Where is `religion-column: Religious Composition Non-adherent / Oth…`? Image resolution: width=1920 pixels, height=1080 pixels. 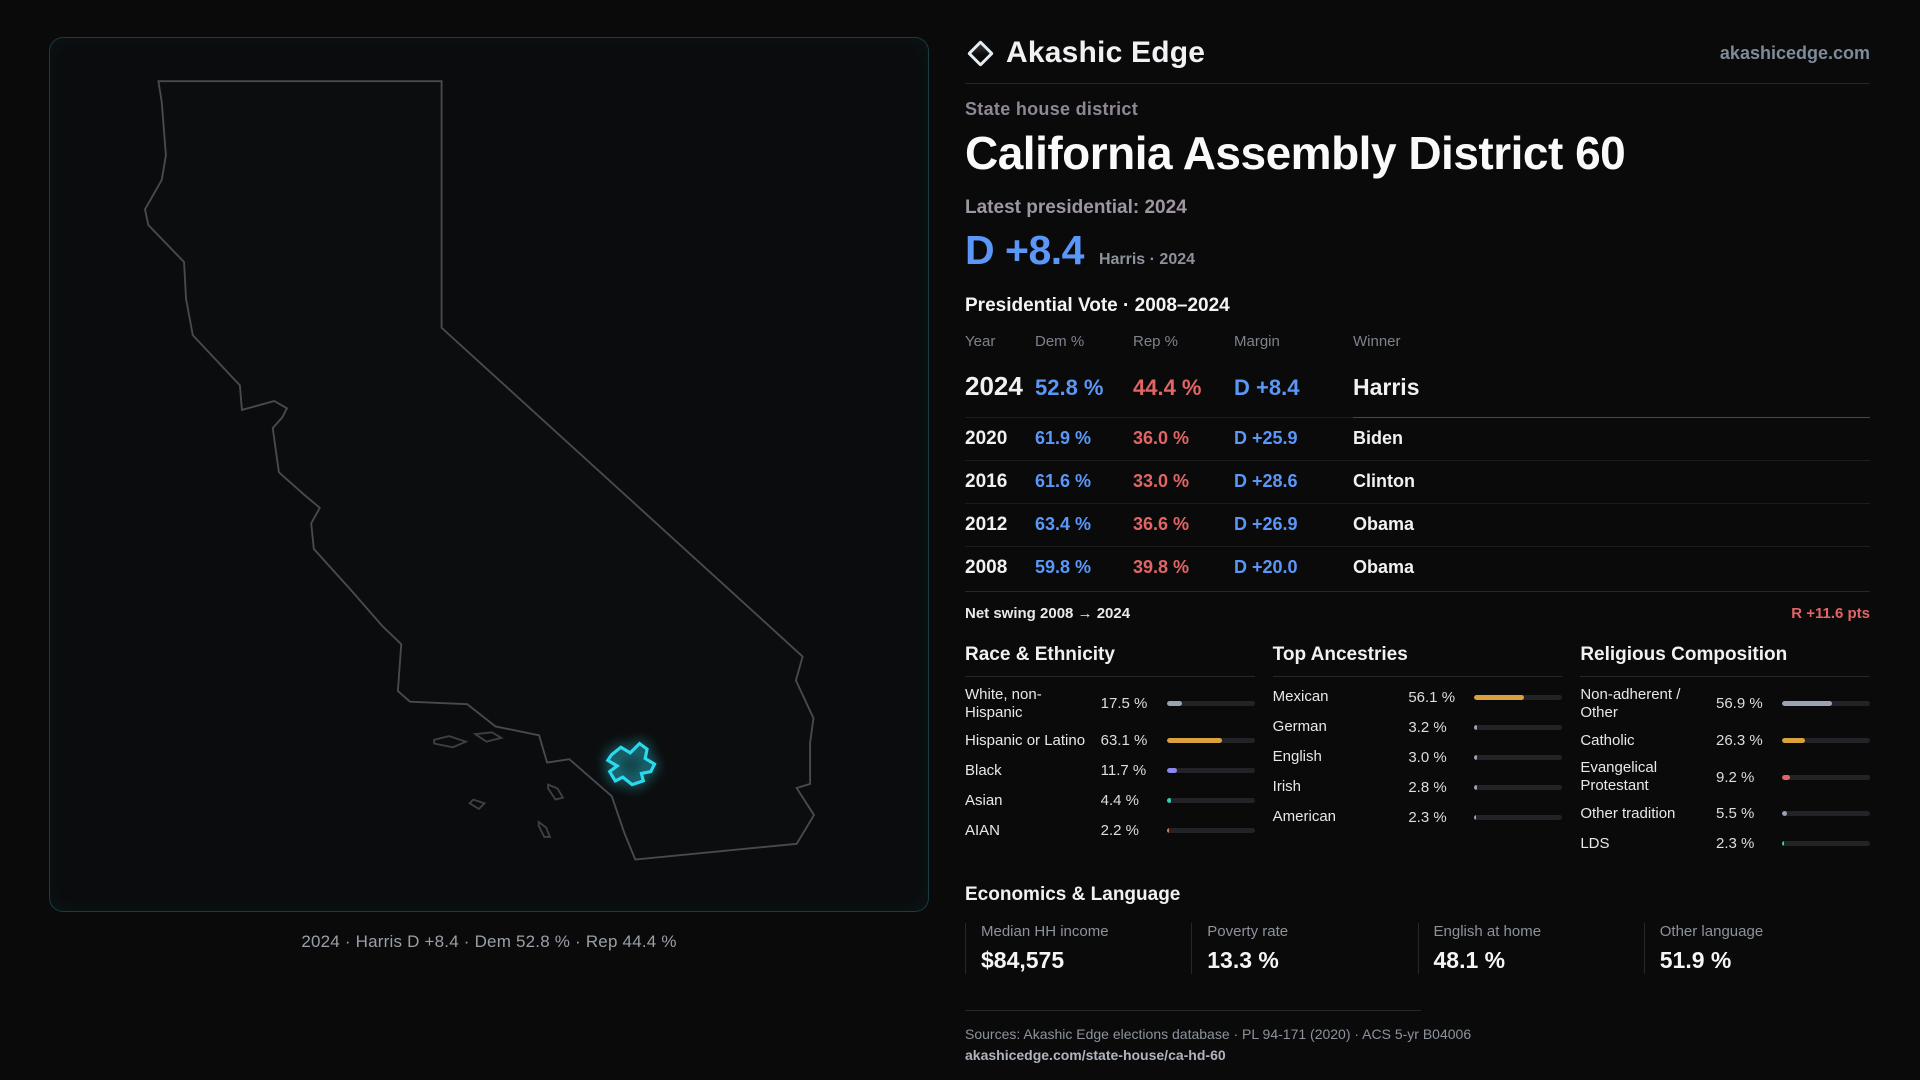 religion-column: Religious Composition Non-adherent / Oth… is located at coordinates (1725, 751).